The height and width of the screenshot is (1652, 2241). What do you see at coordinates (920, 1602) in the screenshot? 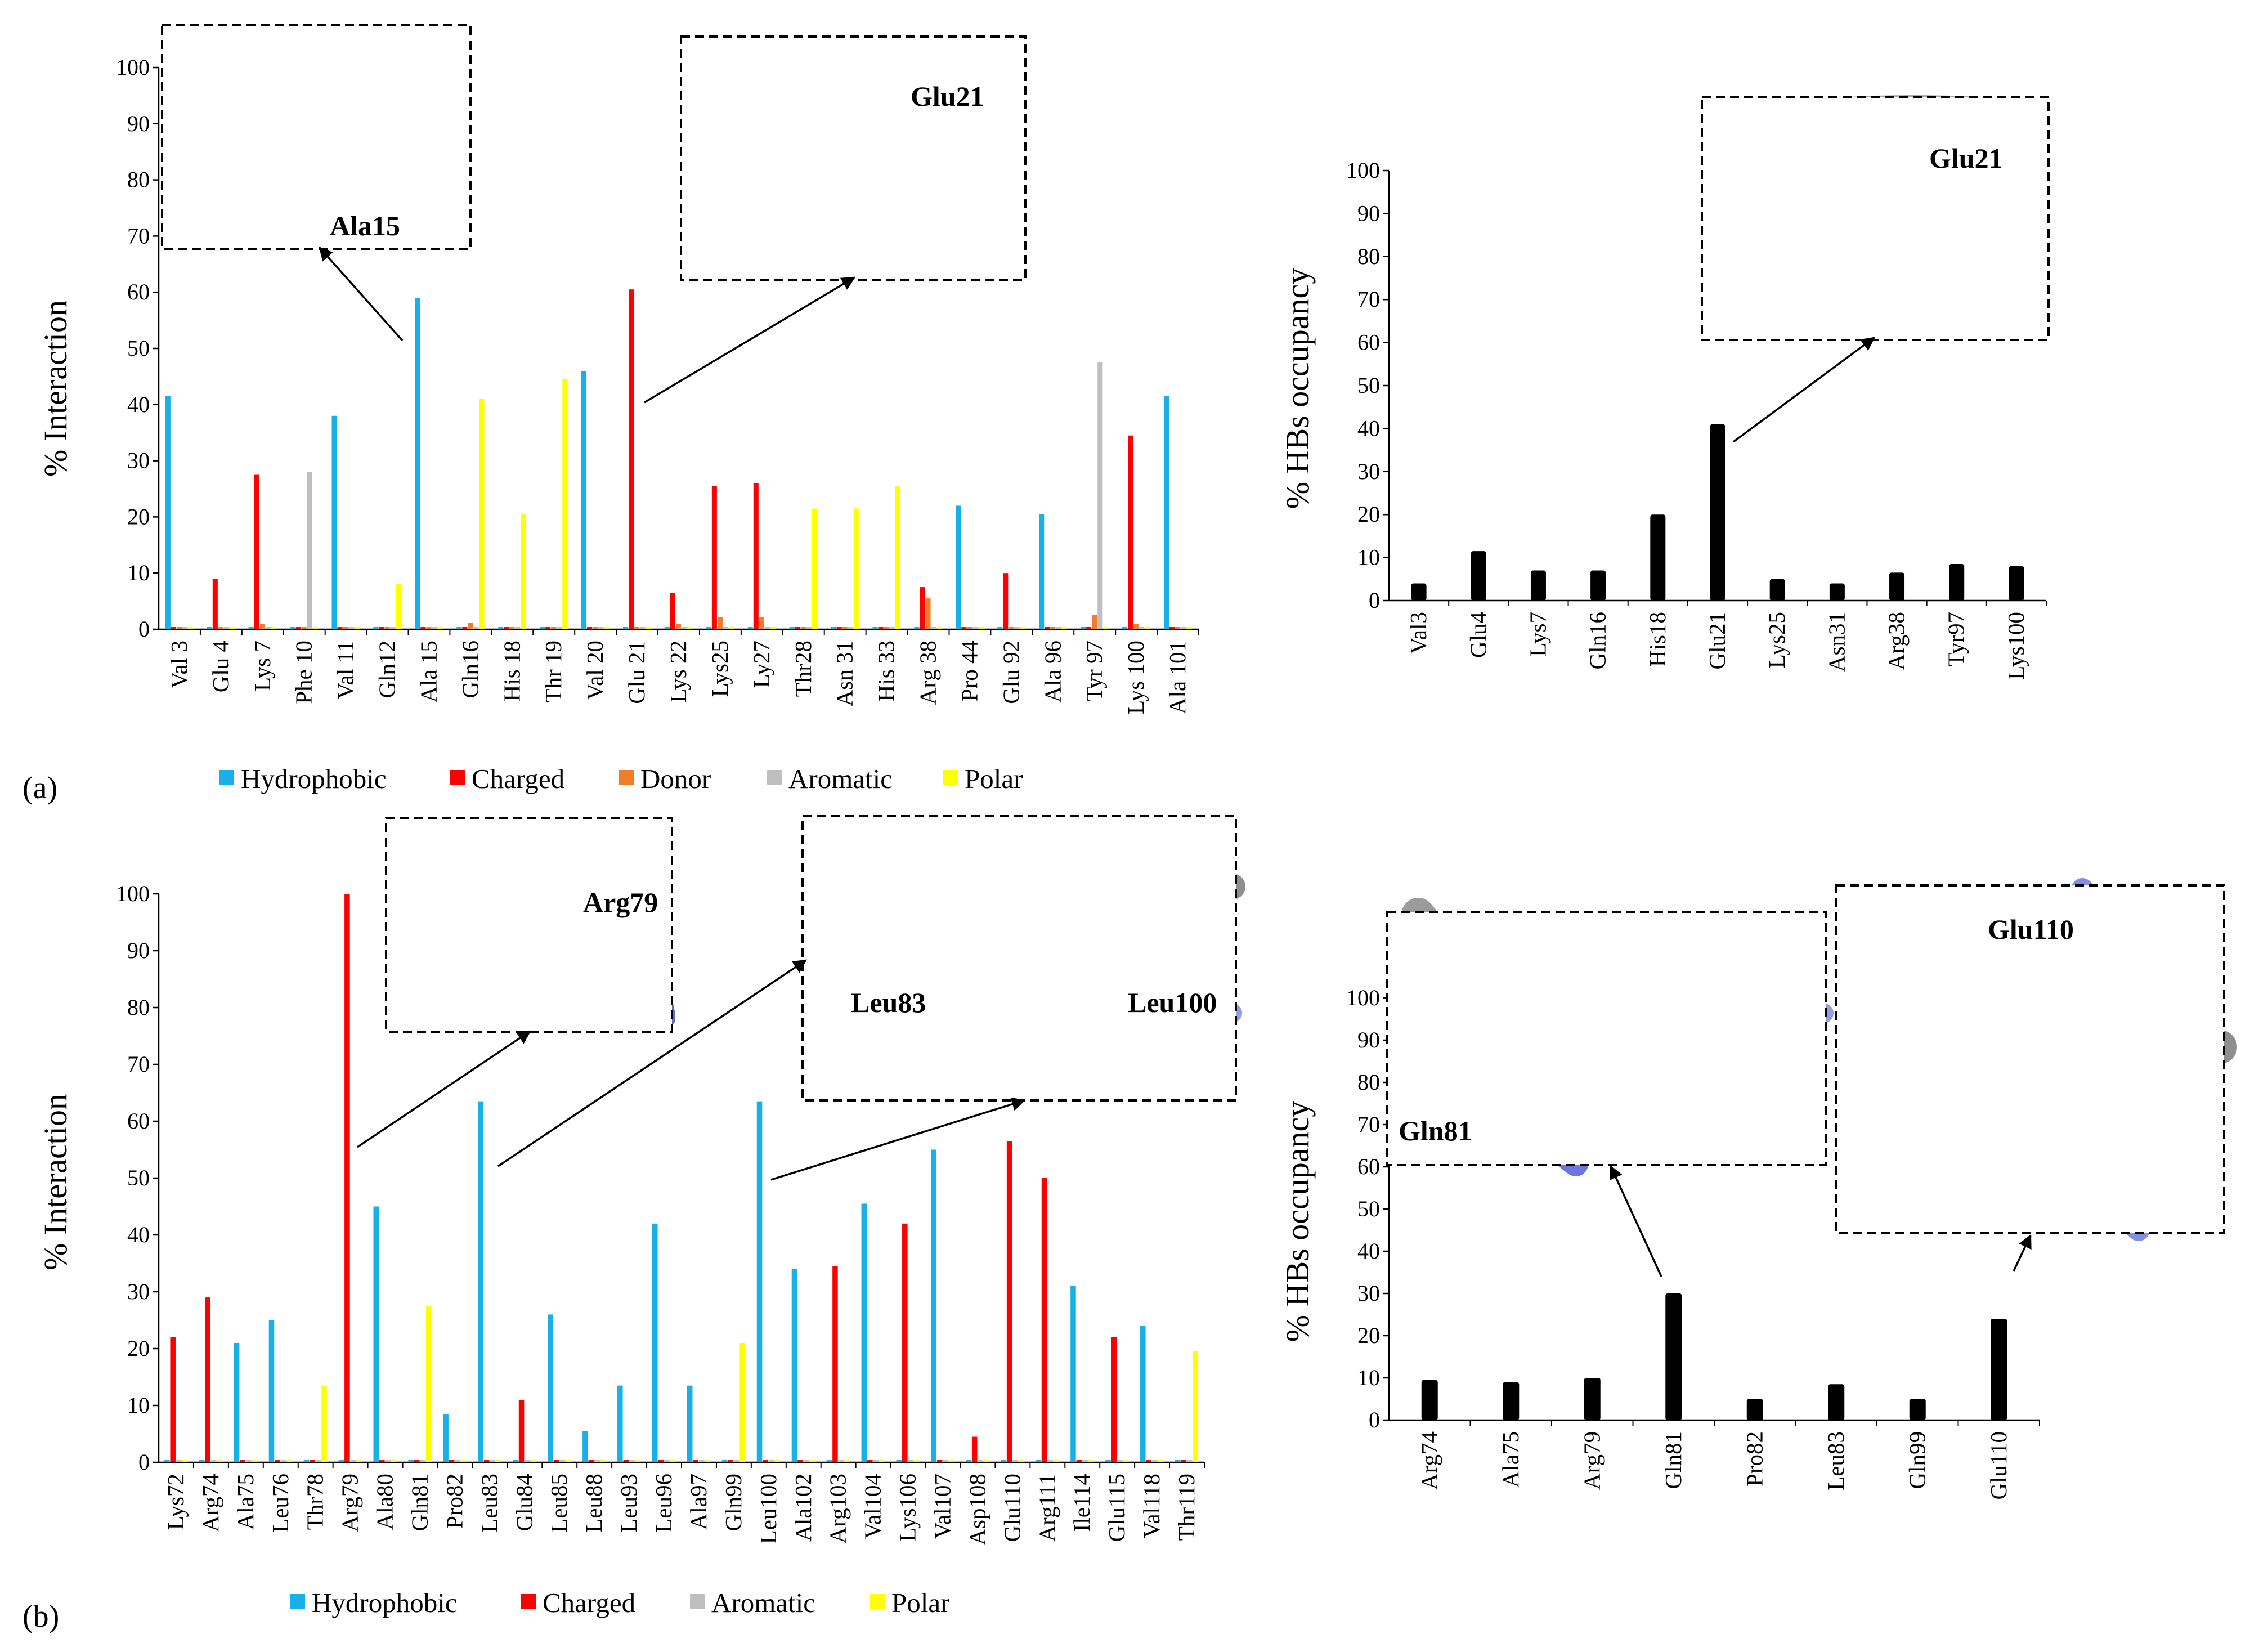
I see `legend-label-polar: Polar` at bounding box center [920, 1602].